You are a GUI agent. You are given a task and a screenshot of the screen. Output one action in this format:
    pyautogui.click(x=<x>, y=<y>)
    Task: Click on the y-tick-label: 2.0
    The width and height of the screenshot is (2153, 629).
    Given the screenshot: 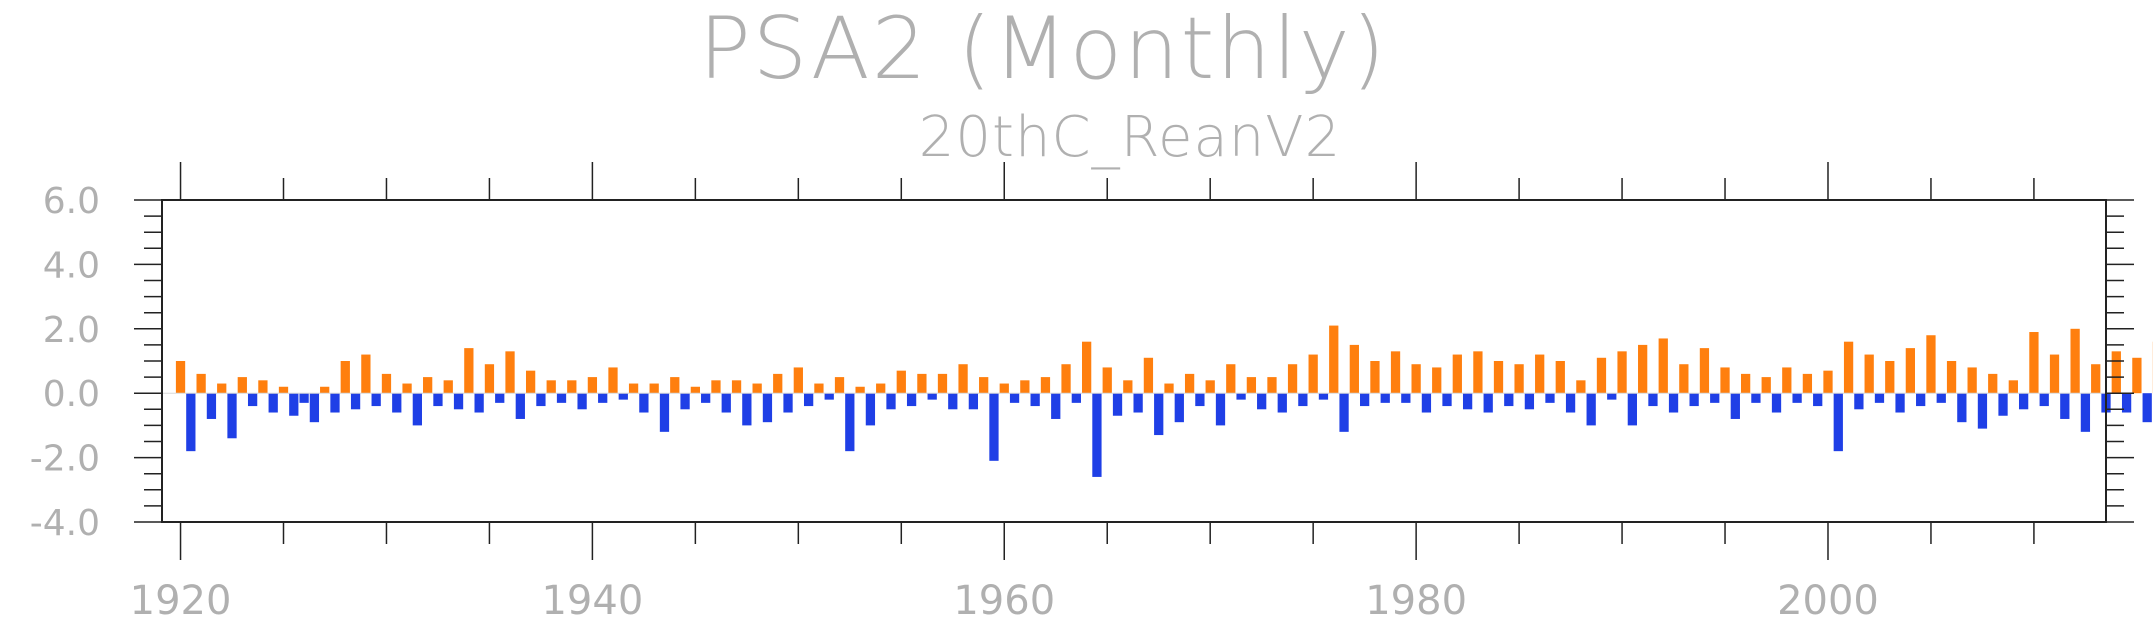 What is the action you would take?
    pyautogui.click(x=71, y=330)
    